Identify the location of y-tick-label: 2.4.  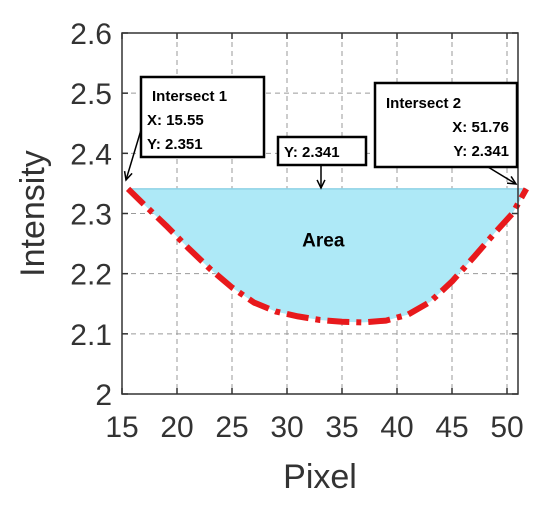
(91, 154).